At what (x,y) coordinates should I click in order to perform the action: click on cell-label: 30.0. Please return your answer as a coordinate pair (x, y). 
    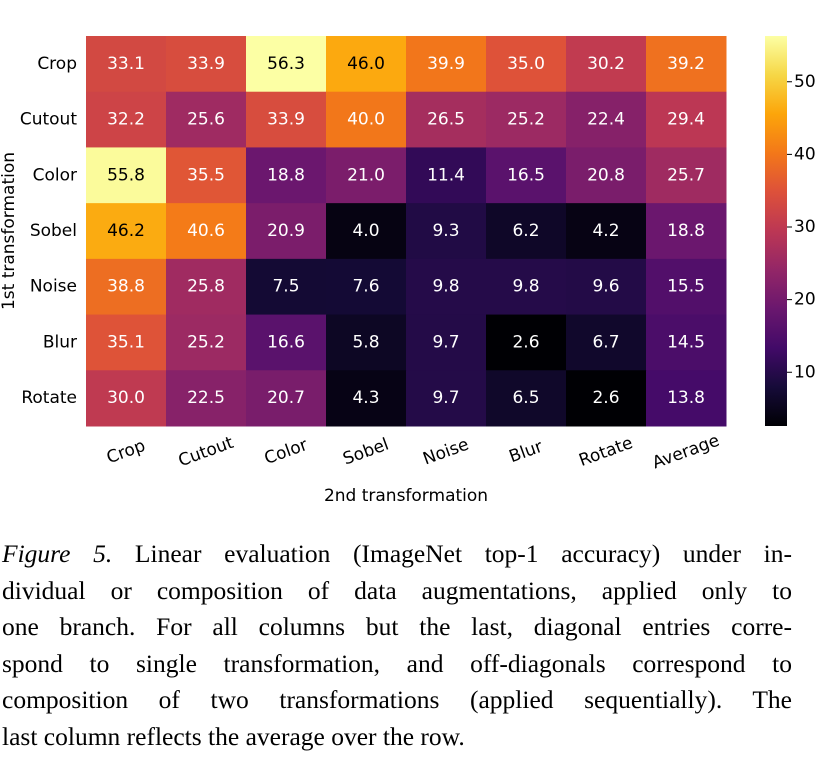
    Looking at the image, I should click on (126, 398).